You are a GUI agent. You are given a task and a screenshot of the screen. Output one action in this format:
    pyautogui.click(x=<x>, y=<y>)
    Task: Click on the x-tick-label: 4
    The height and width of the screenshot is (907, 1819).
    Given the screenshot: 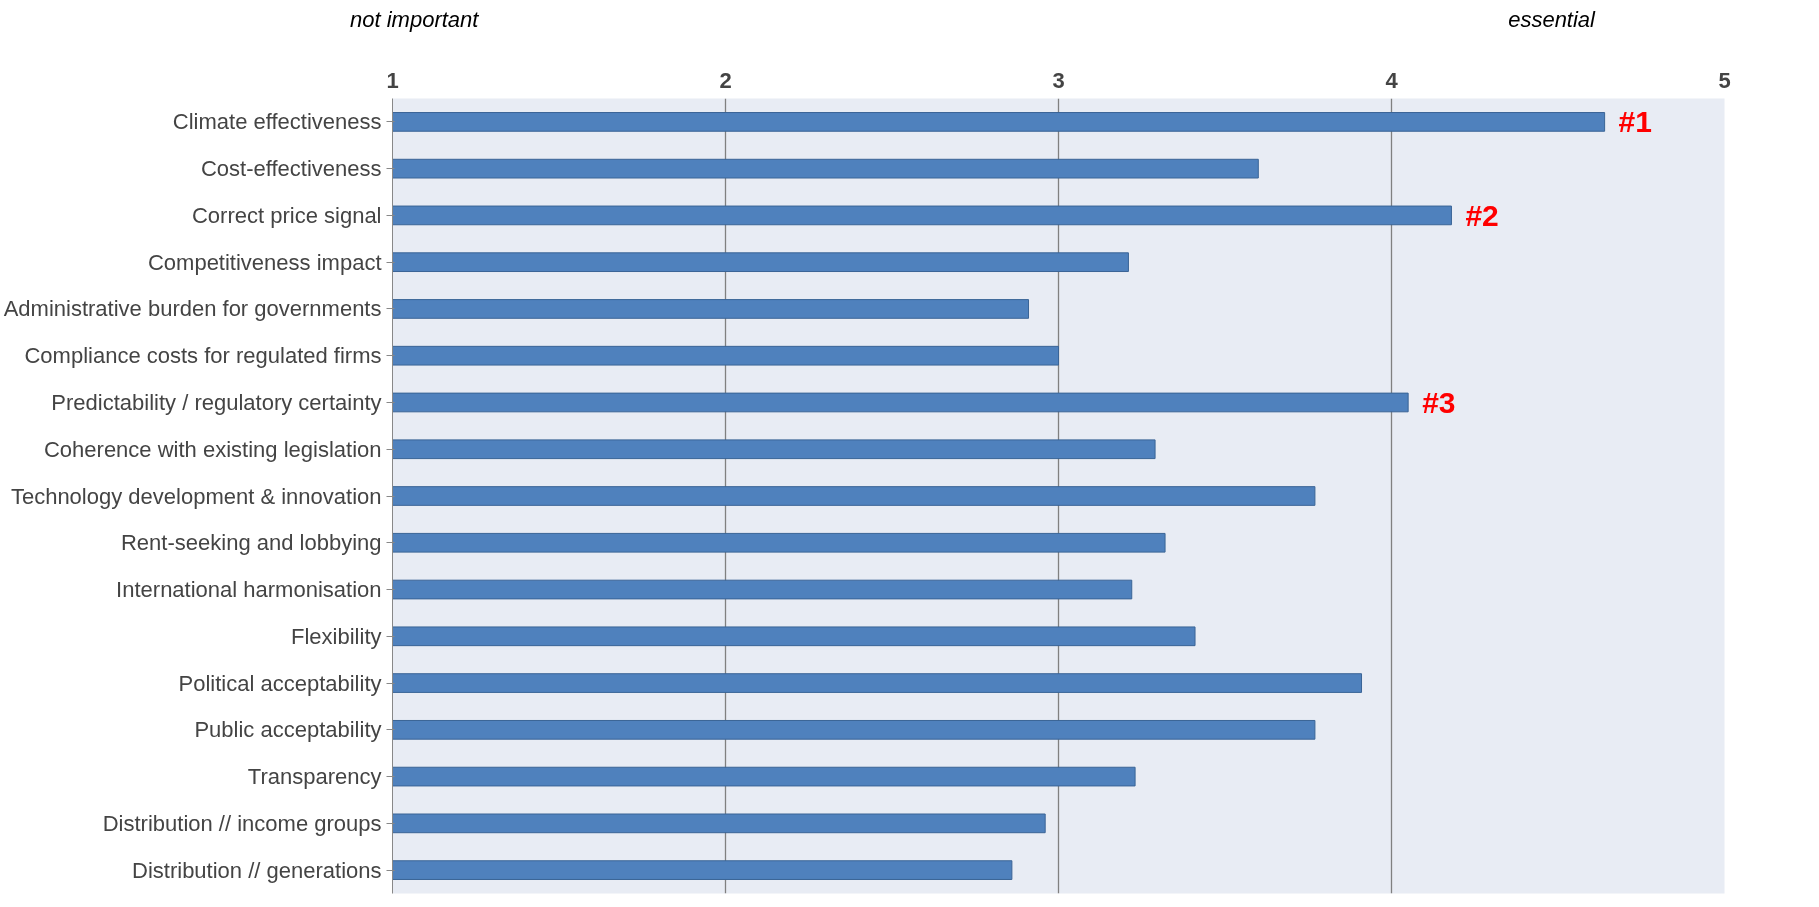 What is the action you would take?
    pyautogui.click(x=1392, y=80)
    